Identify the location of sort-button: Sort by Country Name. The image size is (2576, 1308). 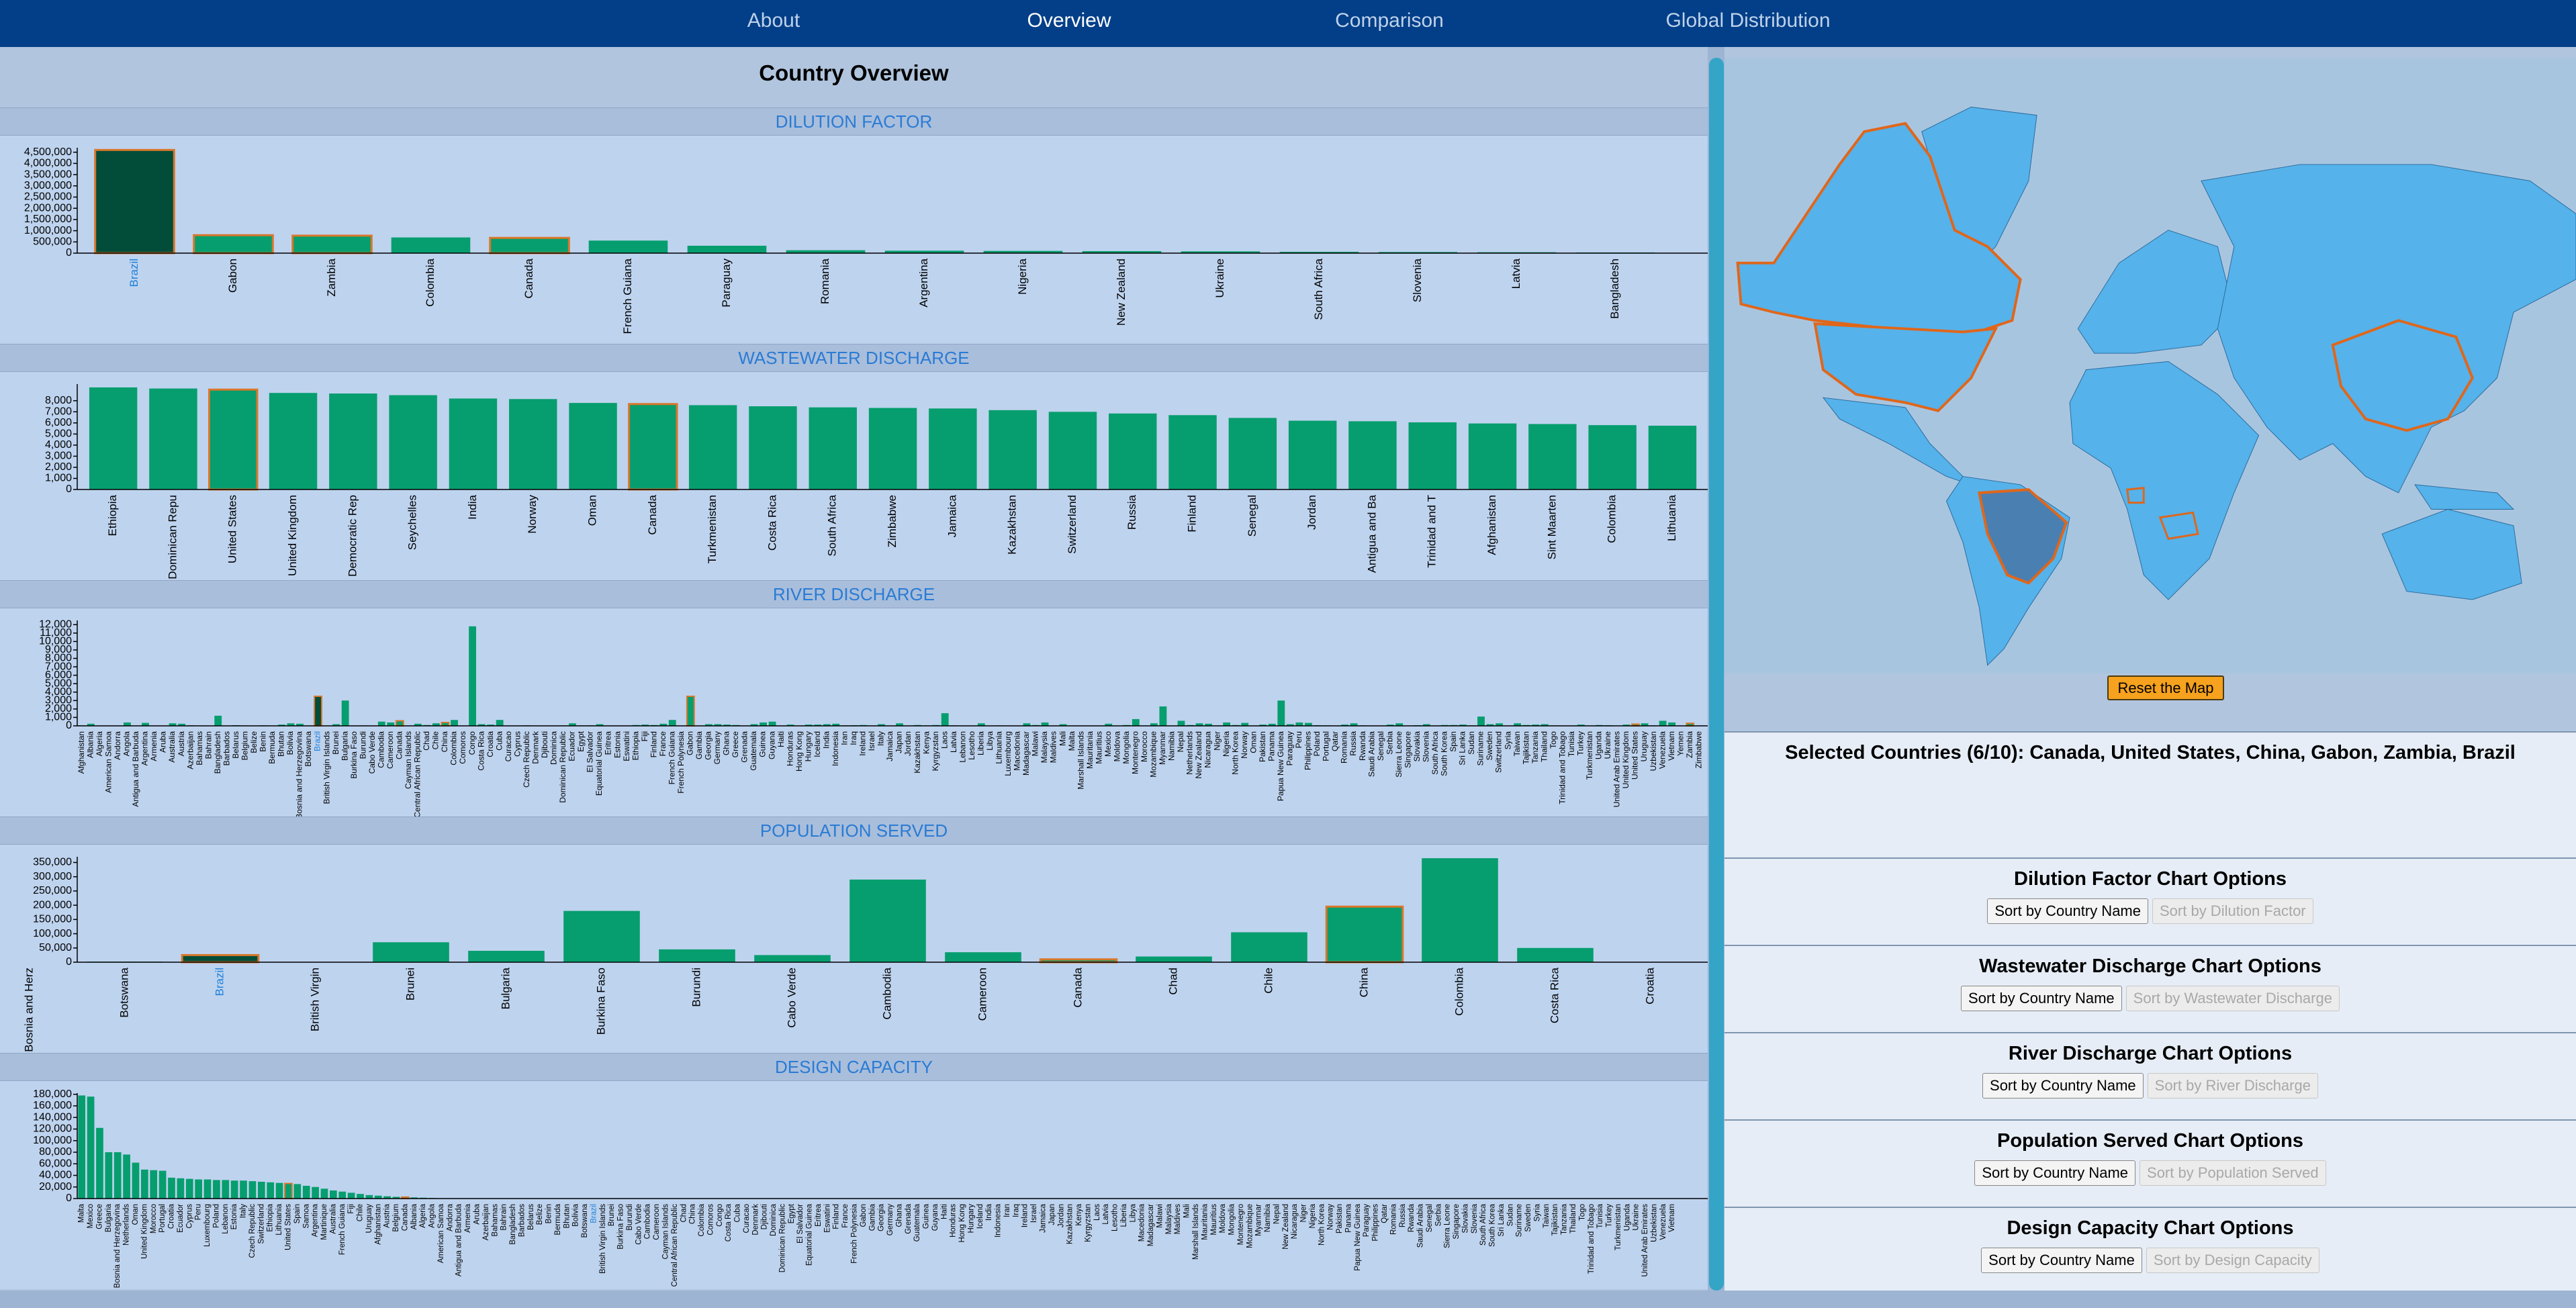
(2041, 998).